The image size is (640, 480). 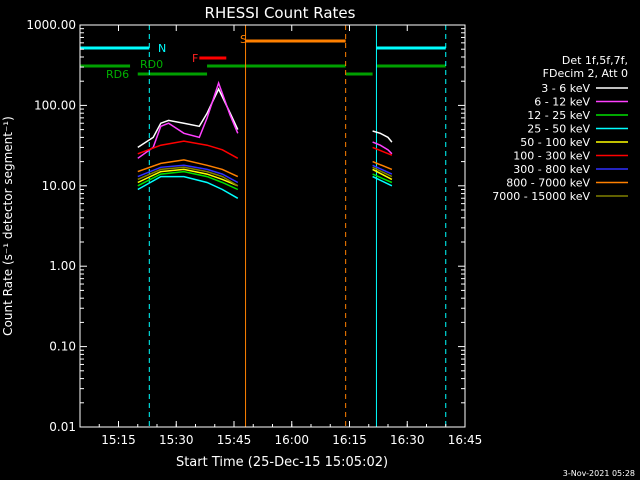 I want to click on x-tick-label: 16:30, so click(x=407, y=440).